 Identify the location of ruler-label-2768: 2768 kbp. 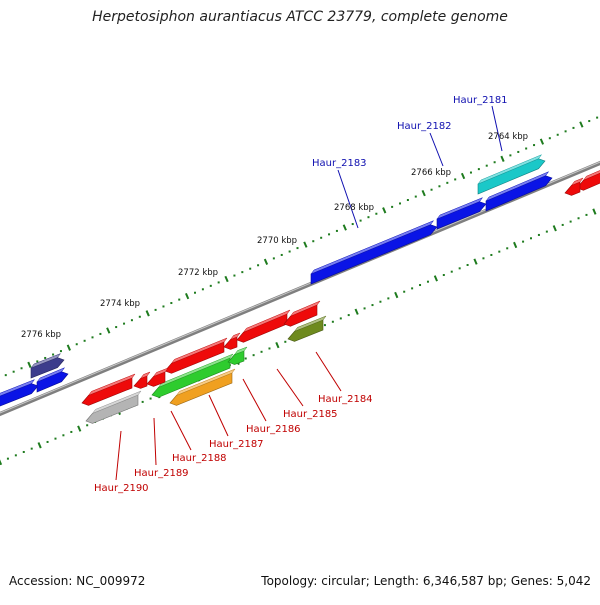
(354, 208).